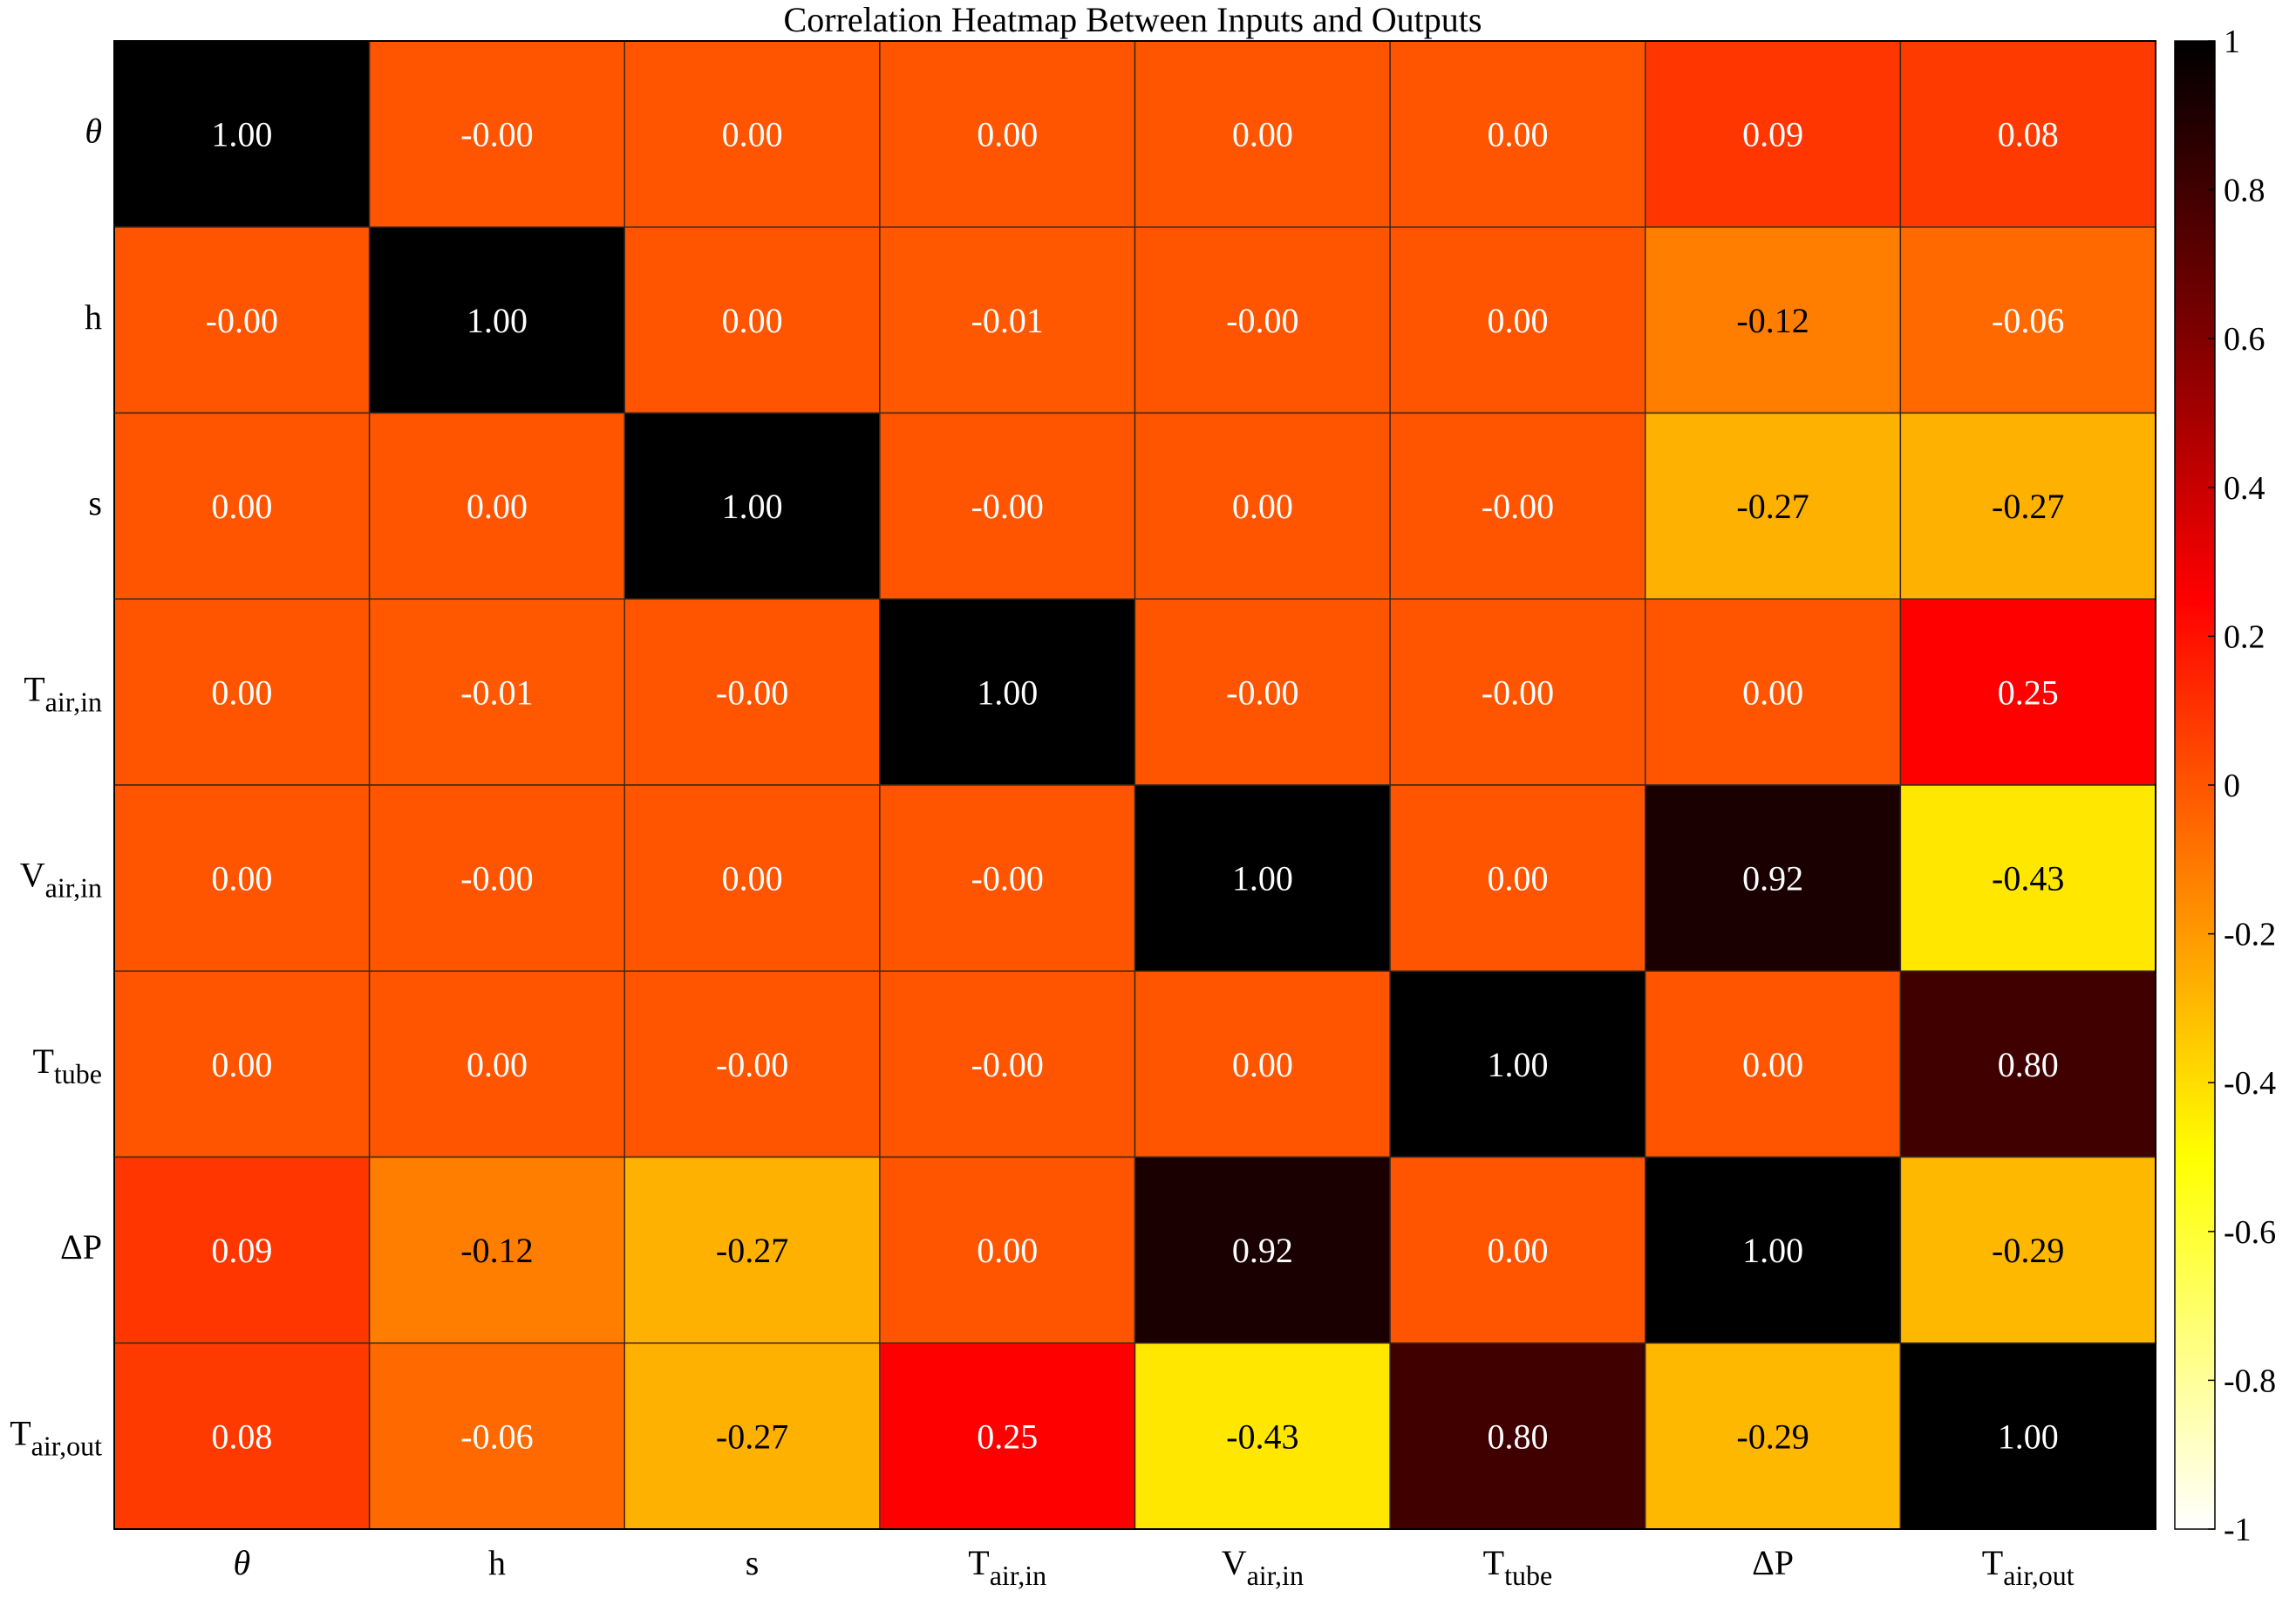 The image size is (2296, 1598). I want to click on column-label-t-tube: Ttube, so click(1518, 1567).